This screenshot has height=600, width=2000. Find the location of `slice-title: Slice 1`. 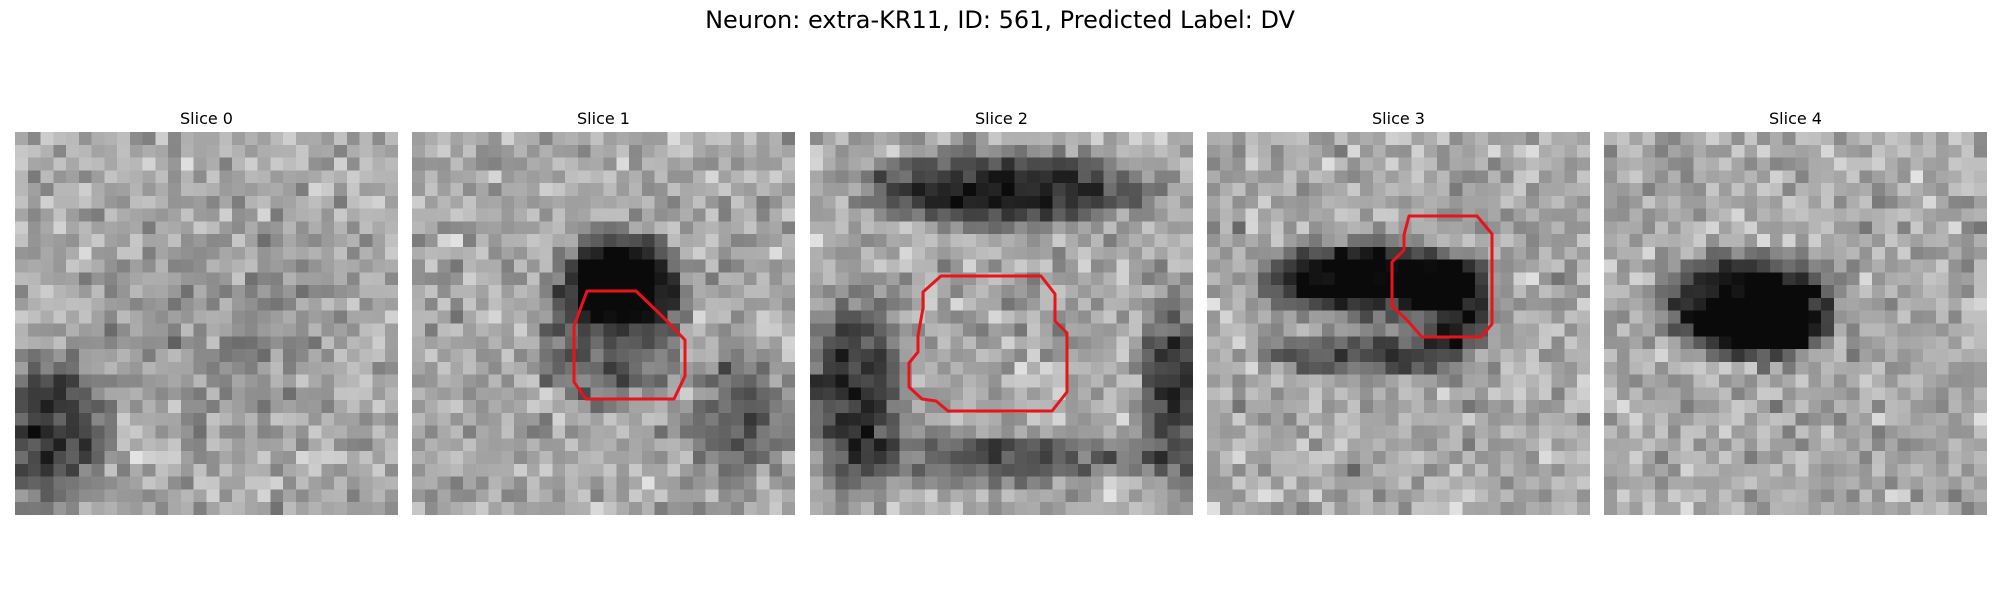

slice-title: Slice 1 is located at coordinates (603, 118).